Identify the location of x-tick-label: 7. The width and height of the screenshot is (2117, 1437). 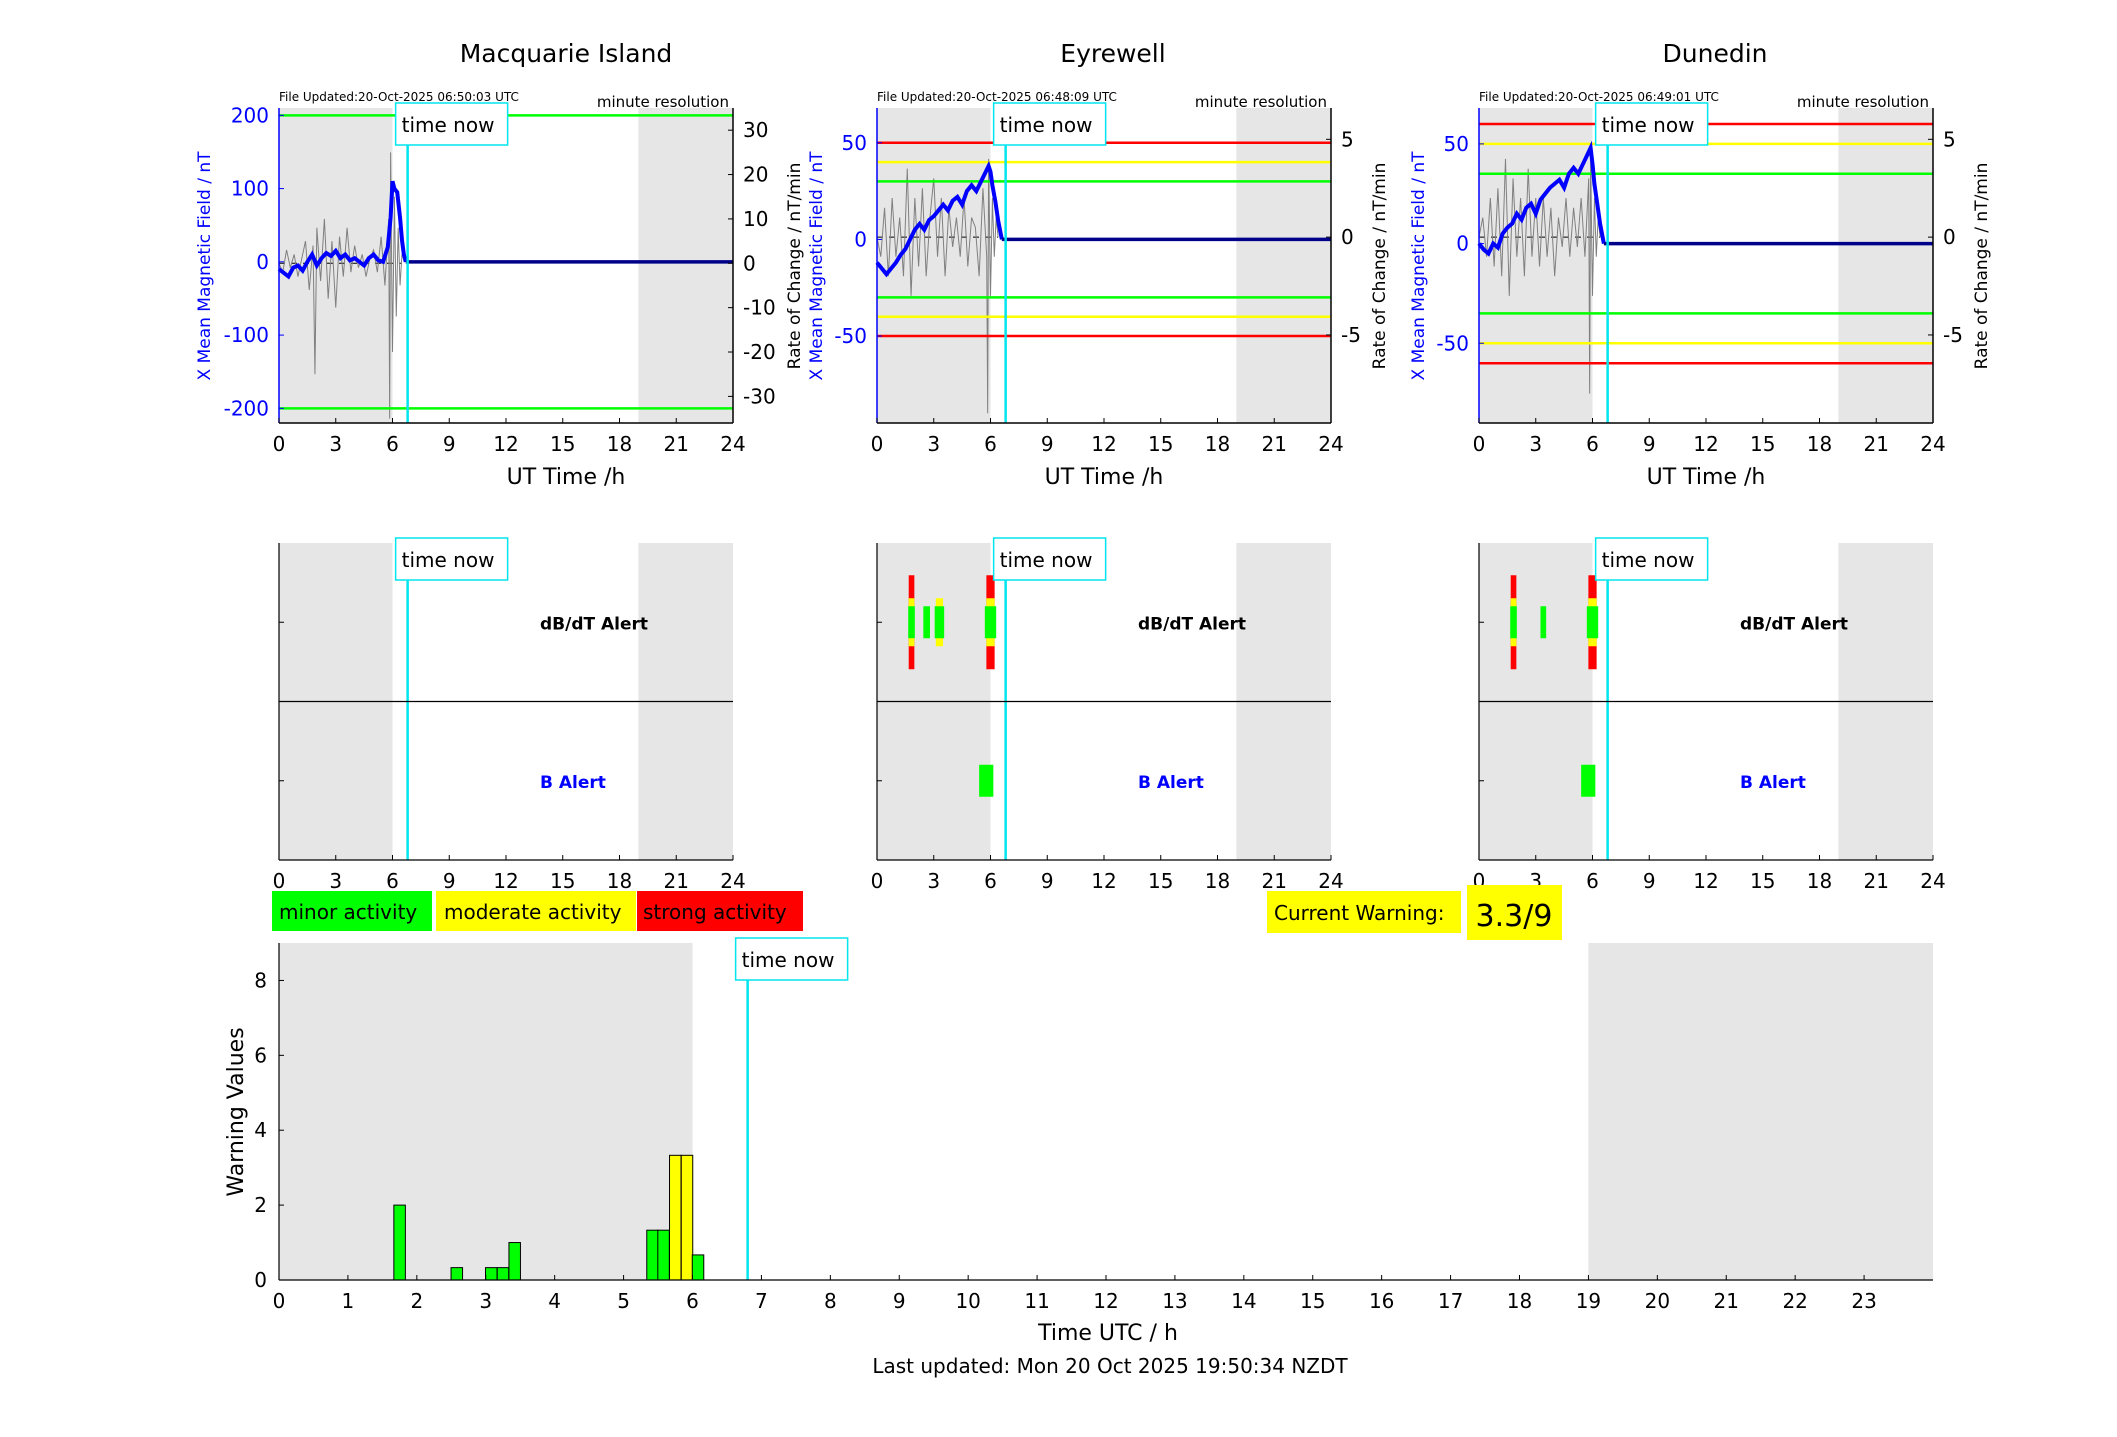
(761, 1301).